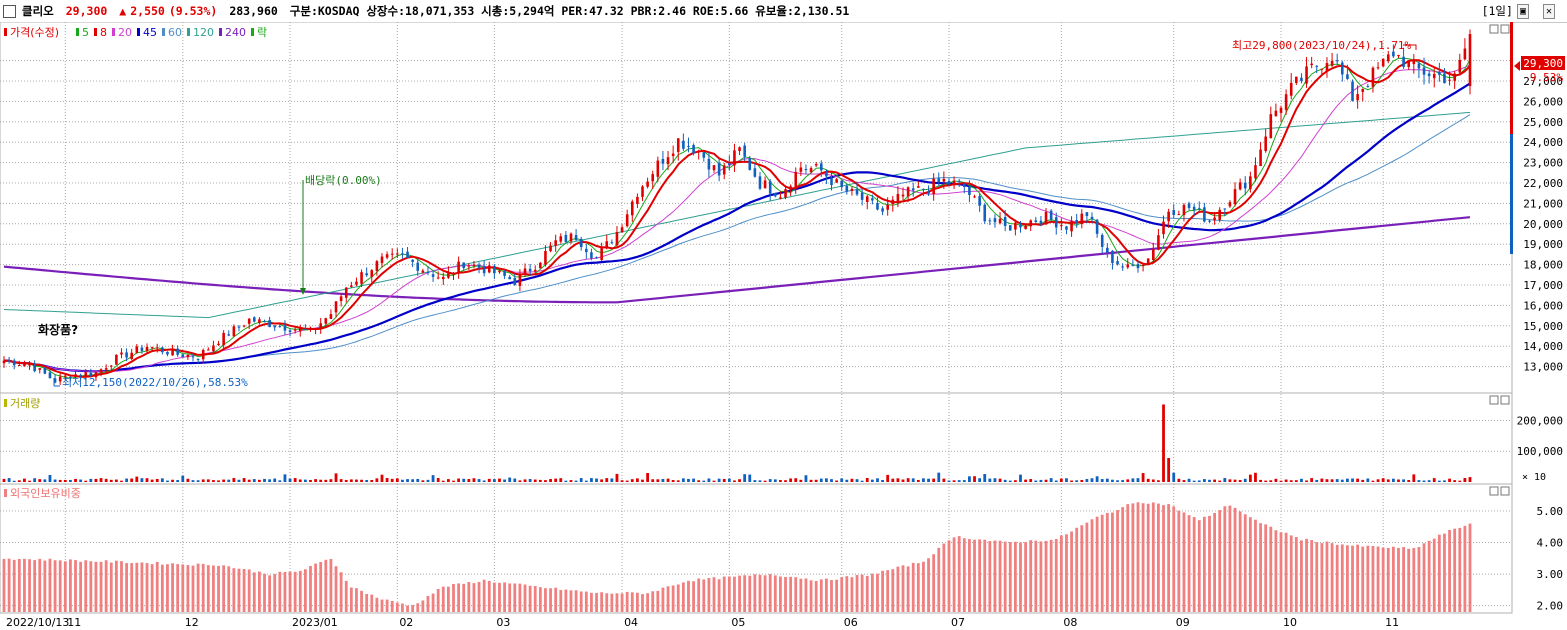  Describe the element at coordinates (737, 443) in the screenshot. I see `volume-bars` at that location.